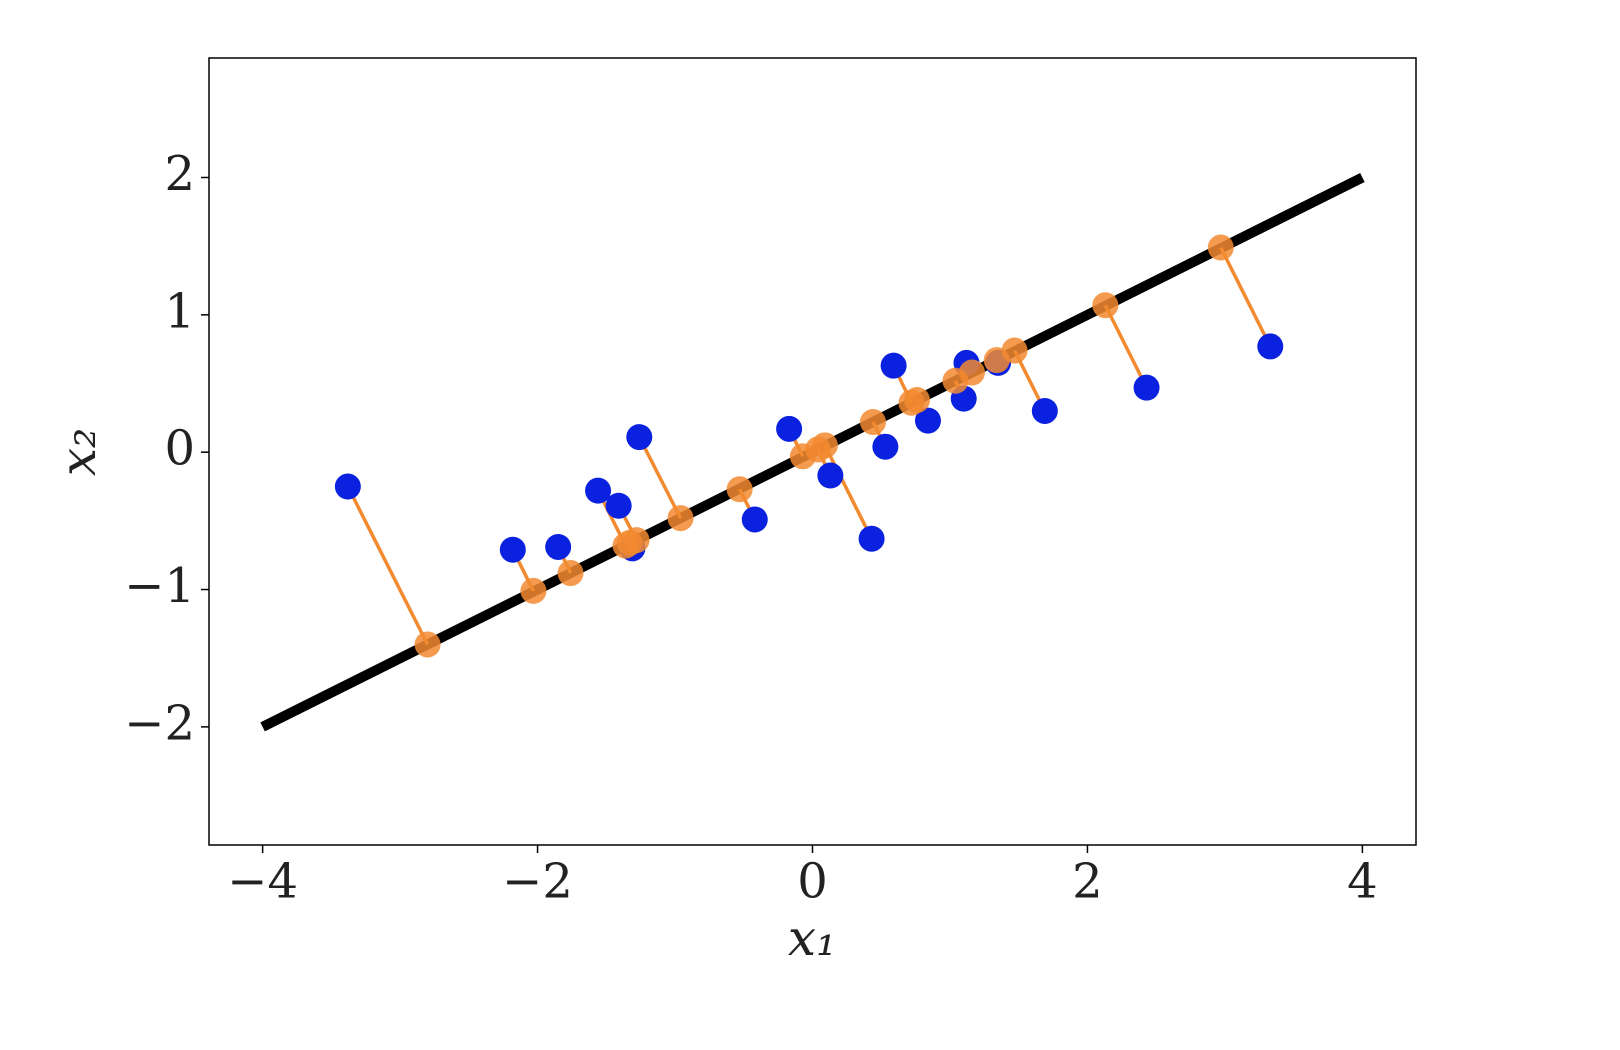 The width and height of the screenshot is (1620, 1050). What do you see at coordinates (812, 938) in the screenshot?
I see `x-axis-label: x₁` at bounding box center [812, 938].